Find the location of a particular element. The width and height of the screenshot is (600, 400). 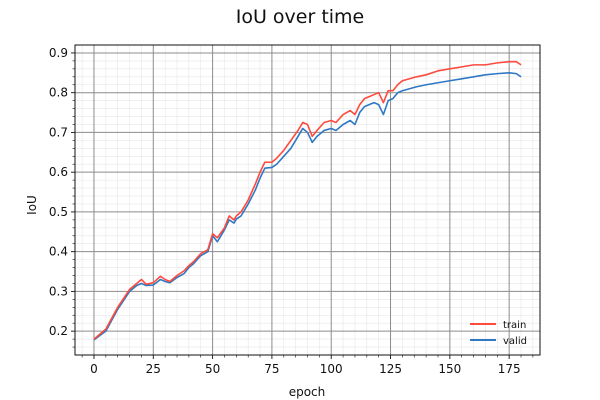

x-tick-label: 50 is located at coordinates (212, 369).